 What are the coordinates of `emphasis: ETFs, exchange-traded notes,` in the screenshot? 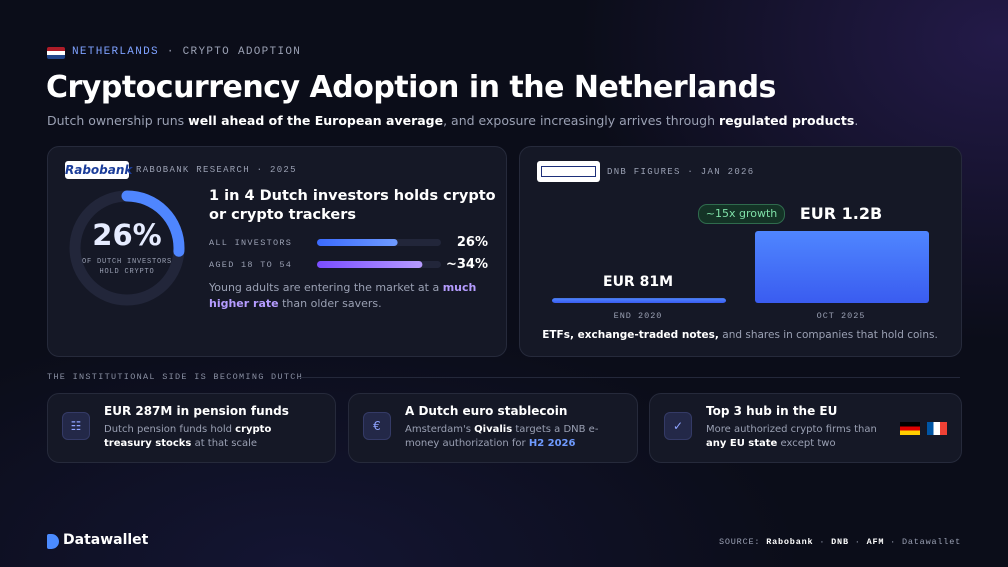 It's located at (630, 335).